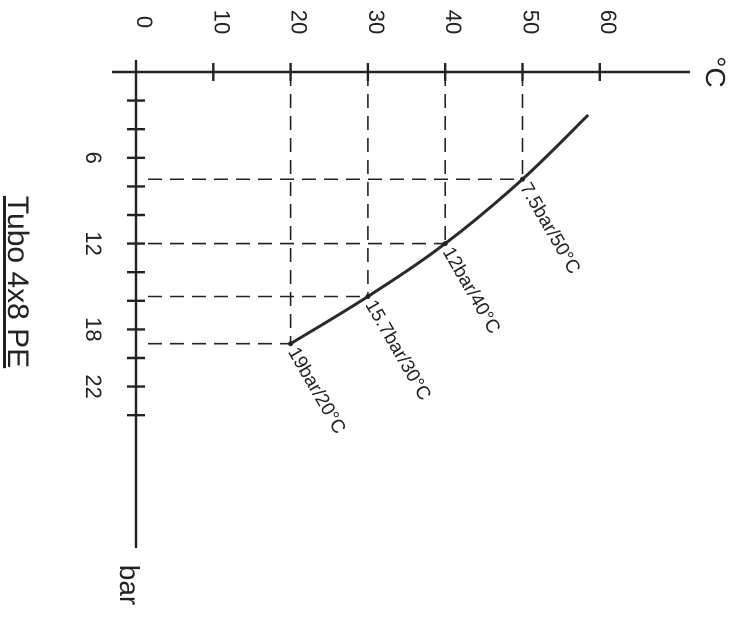  Describe the element at coordinates (316, 391) in the screenshot. I see `point-annotation: 19bar/20°C` at that location.